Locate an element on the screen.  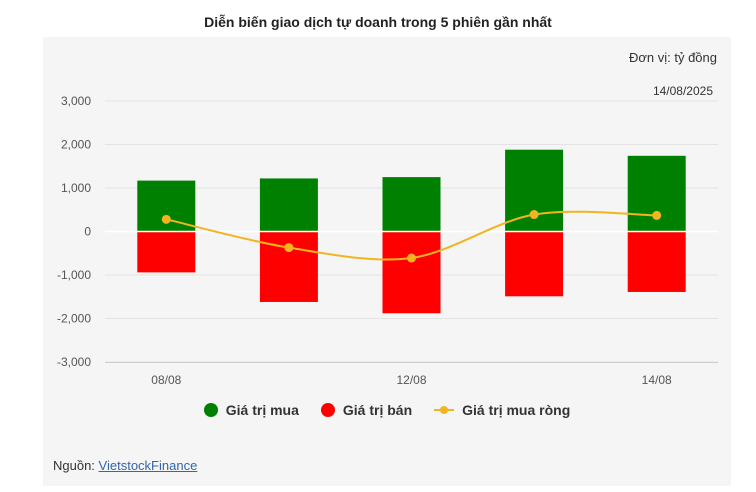
source-note: Nguồn: VietstockFinance is located at coordinates (125, 465).